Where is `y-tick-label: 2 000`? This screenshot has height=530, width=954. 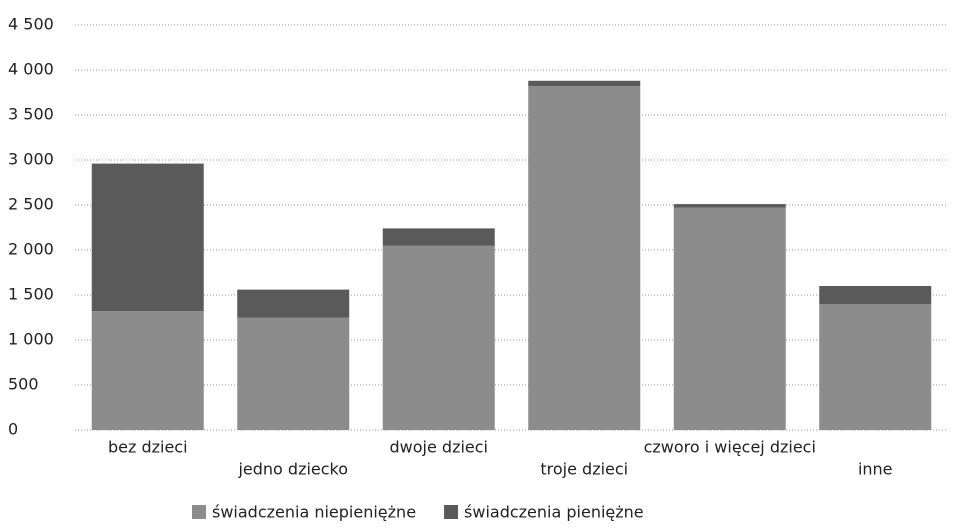
y-tick-label: 2 000 is located at coordinates (31, 249).